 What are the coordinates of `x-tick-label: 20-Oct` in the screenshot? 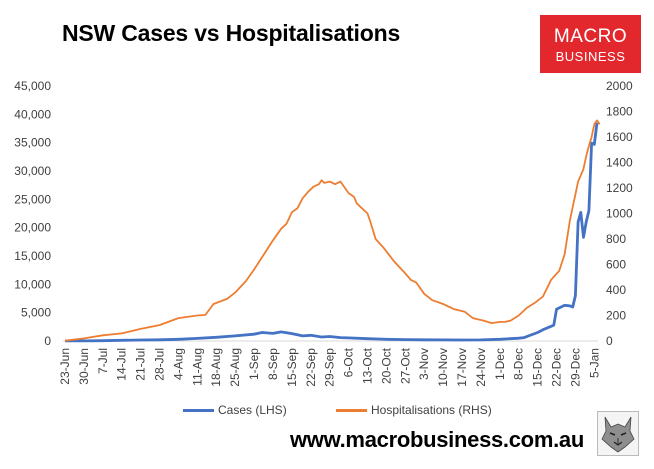 It's located at (386, 365).